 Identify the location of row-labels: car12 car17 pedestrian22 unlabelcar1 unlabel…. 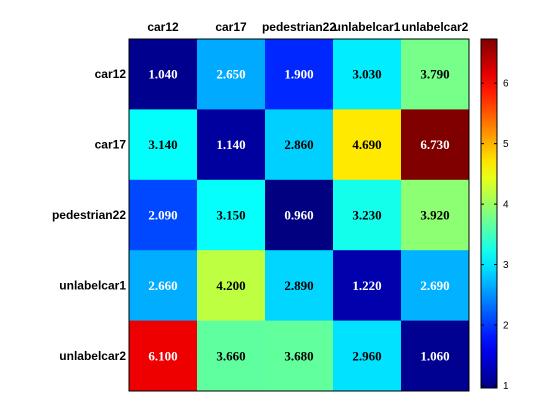
(89, 215).